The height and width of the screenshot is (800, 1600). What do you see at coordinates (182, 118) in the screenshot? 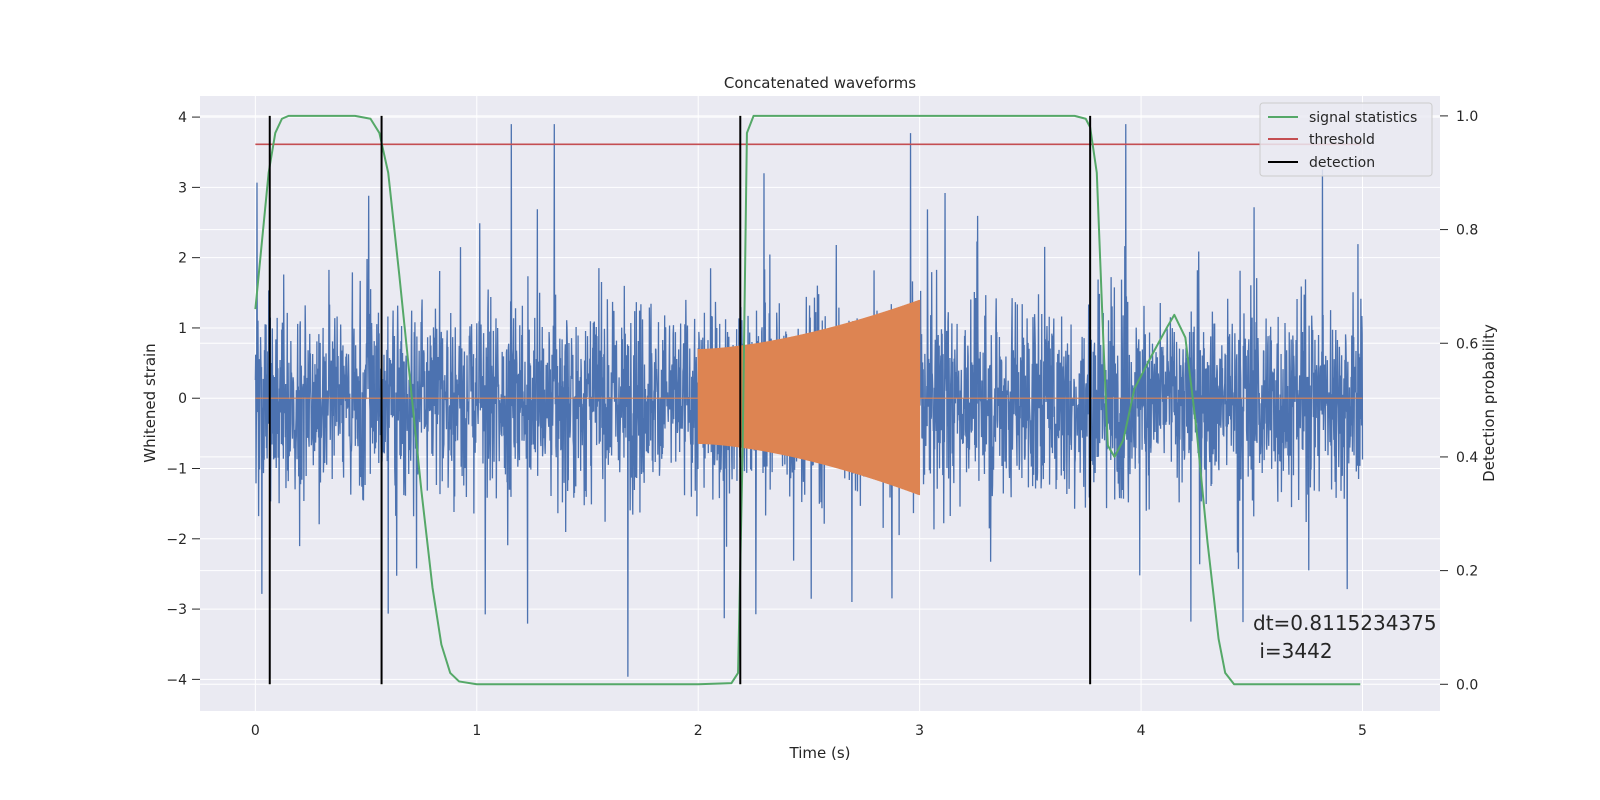
I see `y-tick-label: 4` at bounding box center [182, 118].